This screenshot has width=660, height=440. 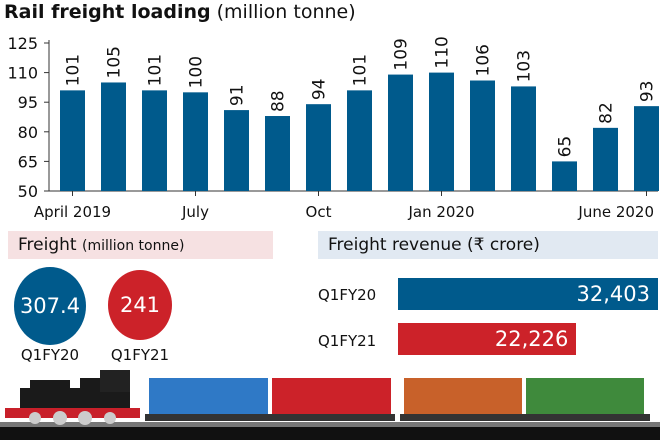 I want to click on hbar-label-q1fy20: Q1FY20, so click(x=347, y=295).